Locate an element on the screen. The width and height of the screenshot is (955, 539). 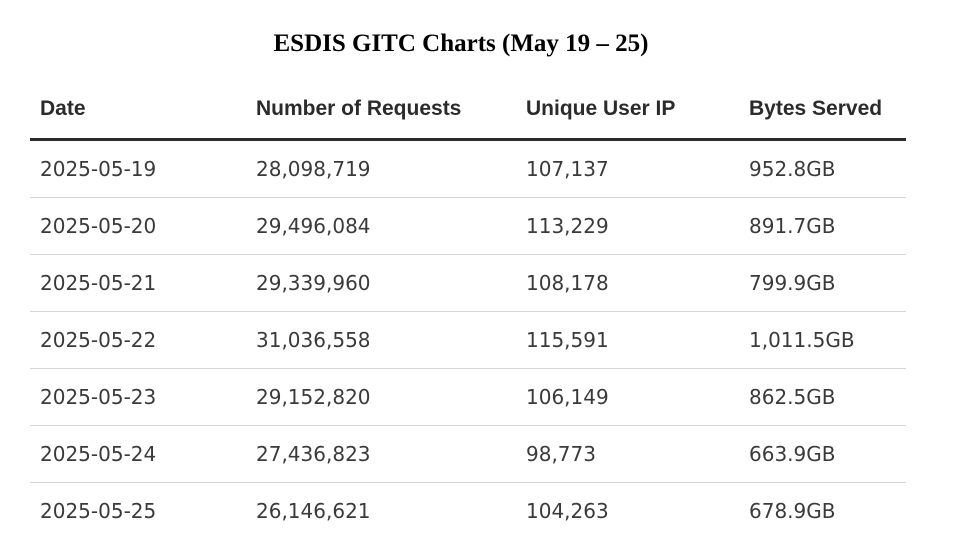
cell-bytes: 891.7GB is located at coordinates (822, 226).